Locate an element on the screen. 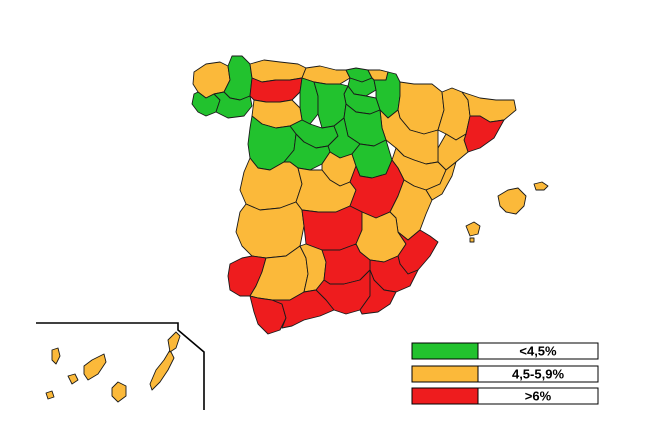  province-formentera is located at coordinates (472, 240).